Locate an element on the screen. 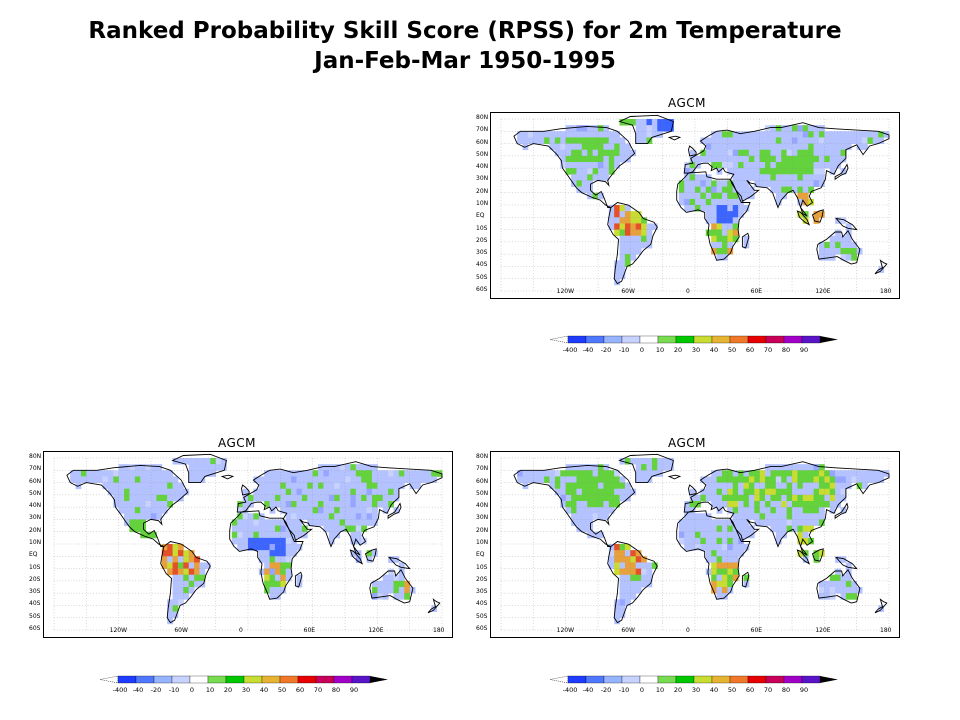  colorbar-label: 80 is located at coordinates (786, 350).